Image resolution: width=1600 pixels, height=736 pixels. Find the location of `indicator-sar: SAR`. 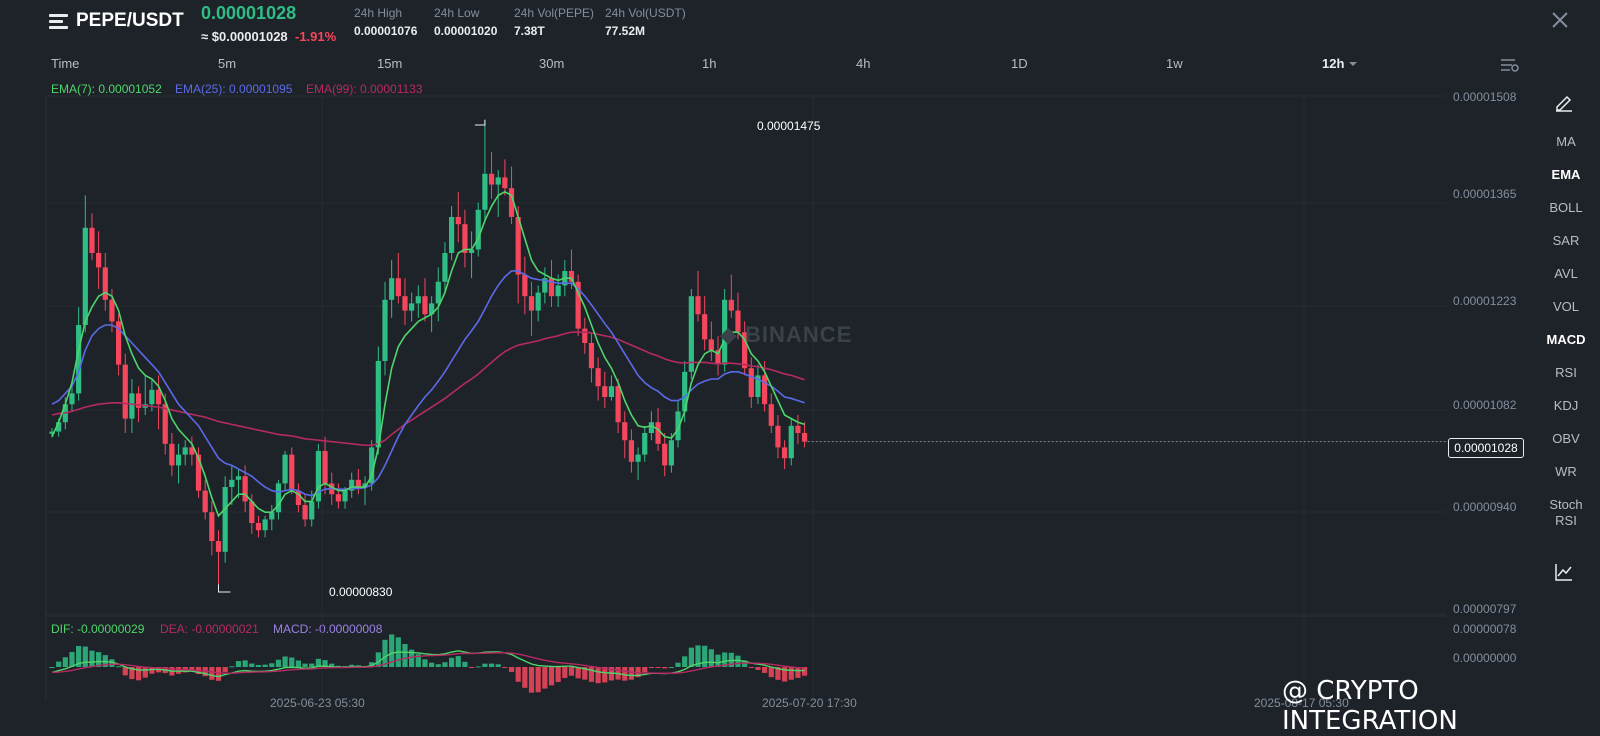

indicator-sar: SAR is located at coordinates (1566, 240).